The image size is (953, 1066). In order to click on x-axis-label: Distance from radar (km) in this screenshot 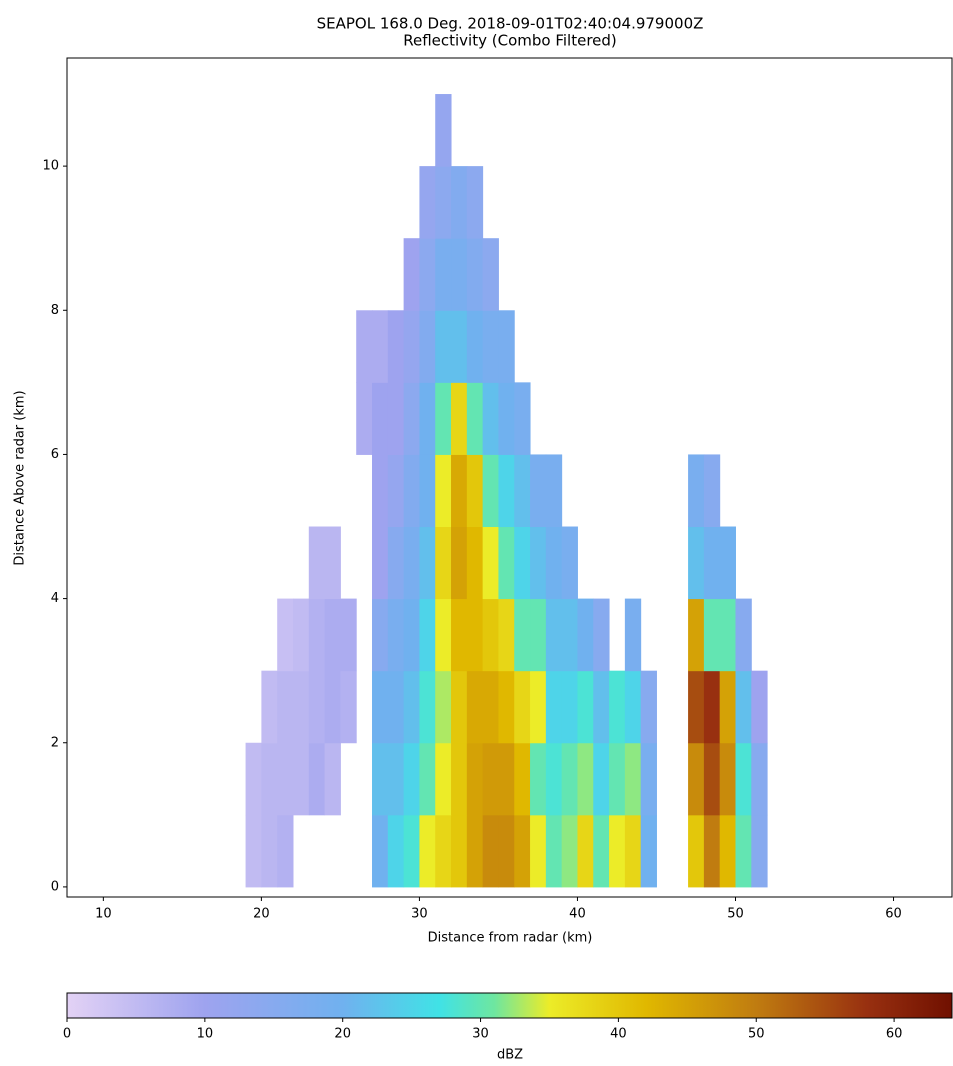, I will do `click(510, 938)`.